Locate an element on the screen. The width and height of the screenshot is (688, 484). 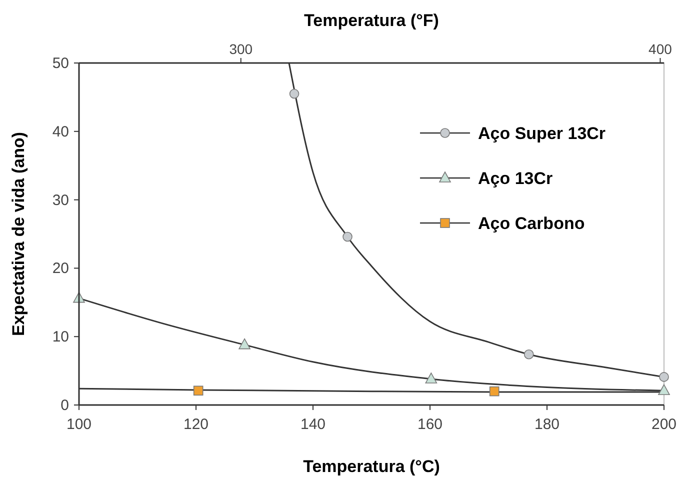
y-tick-label: 30 is located at coordinates (60, 200).